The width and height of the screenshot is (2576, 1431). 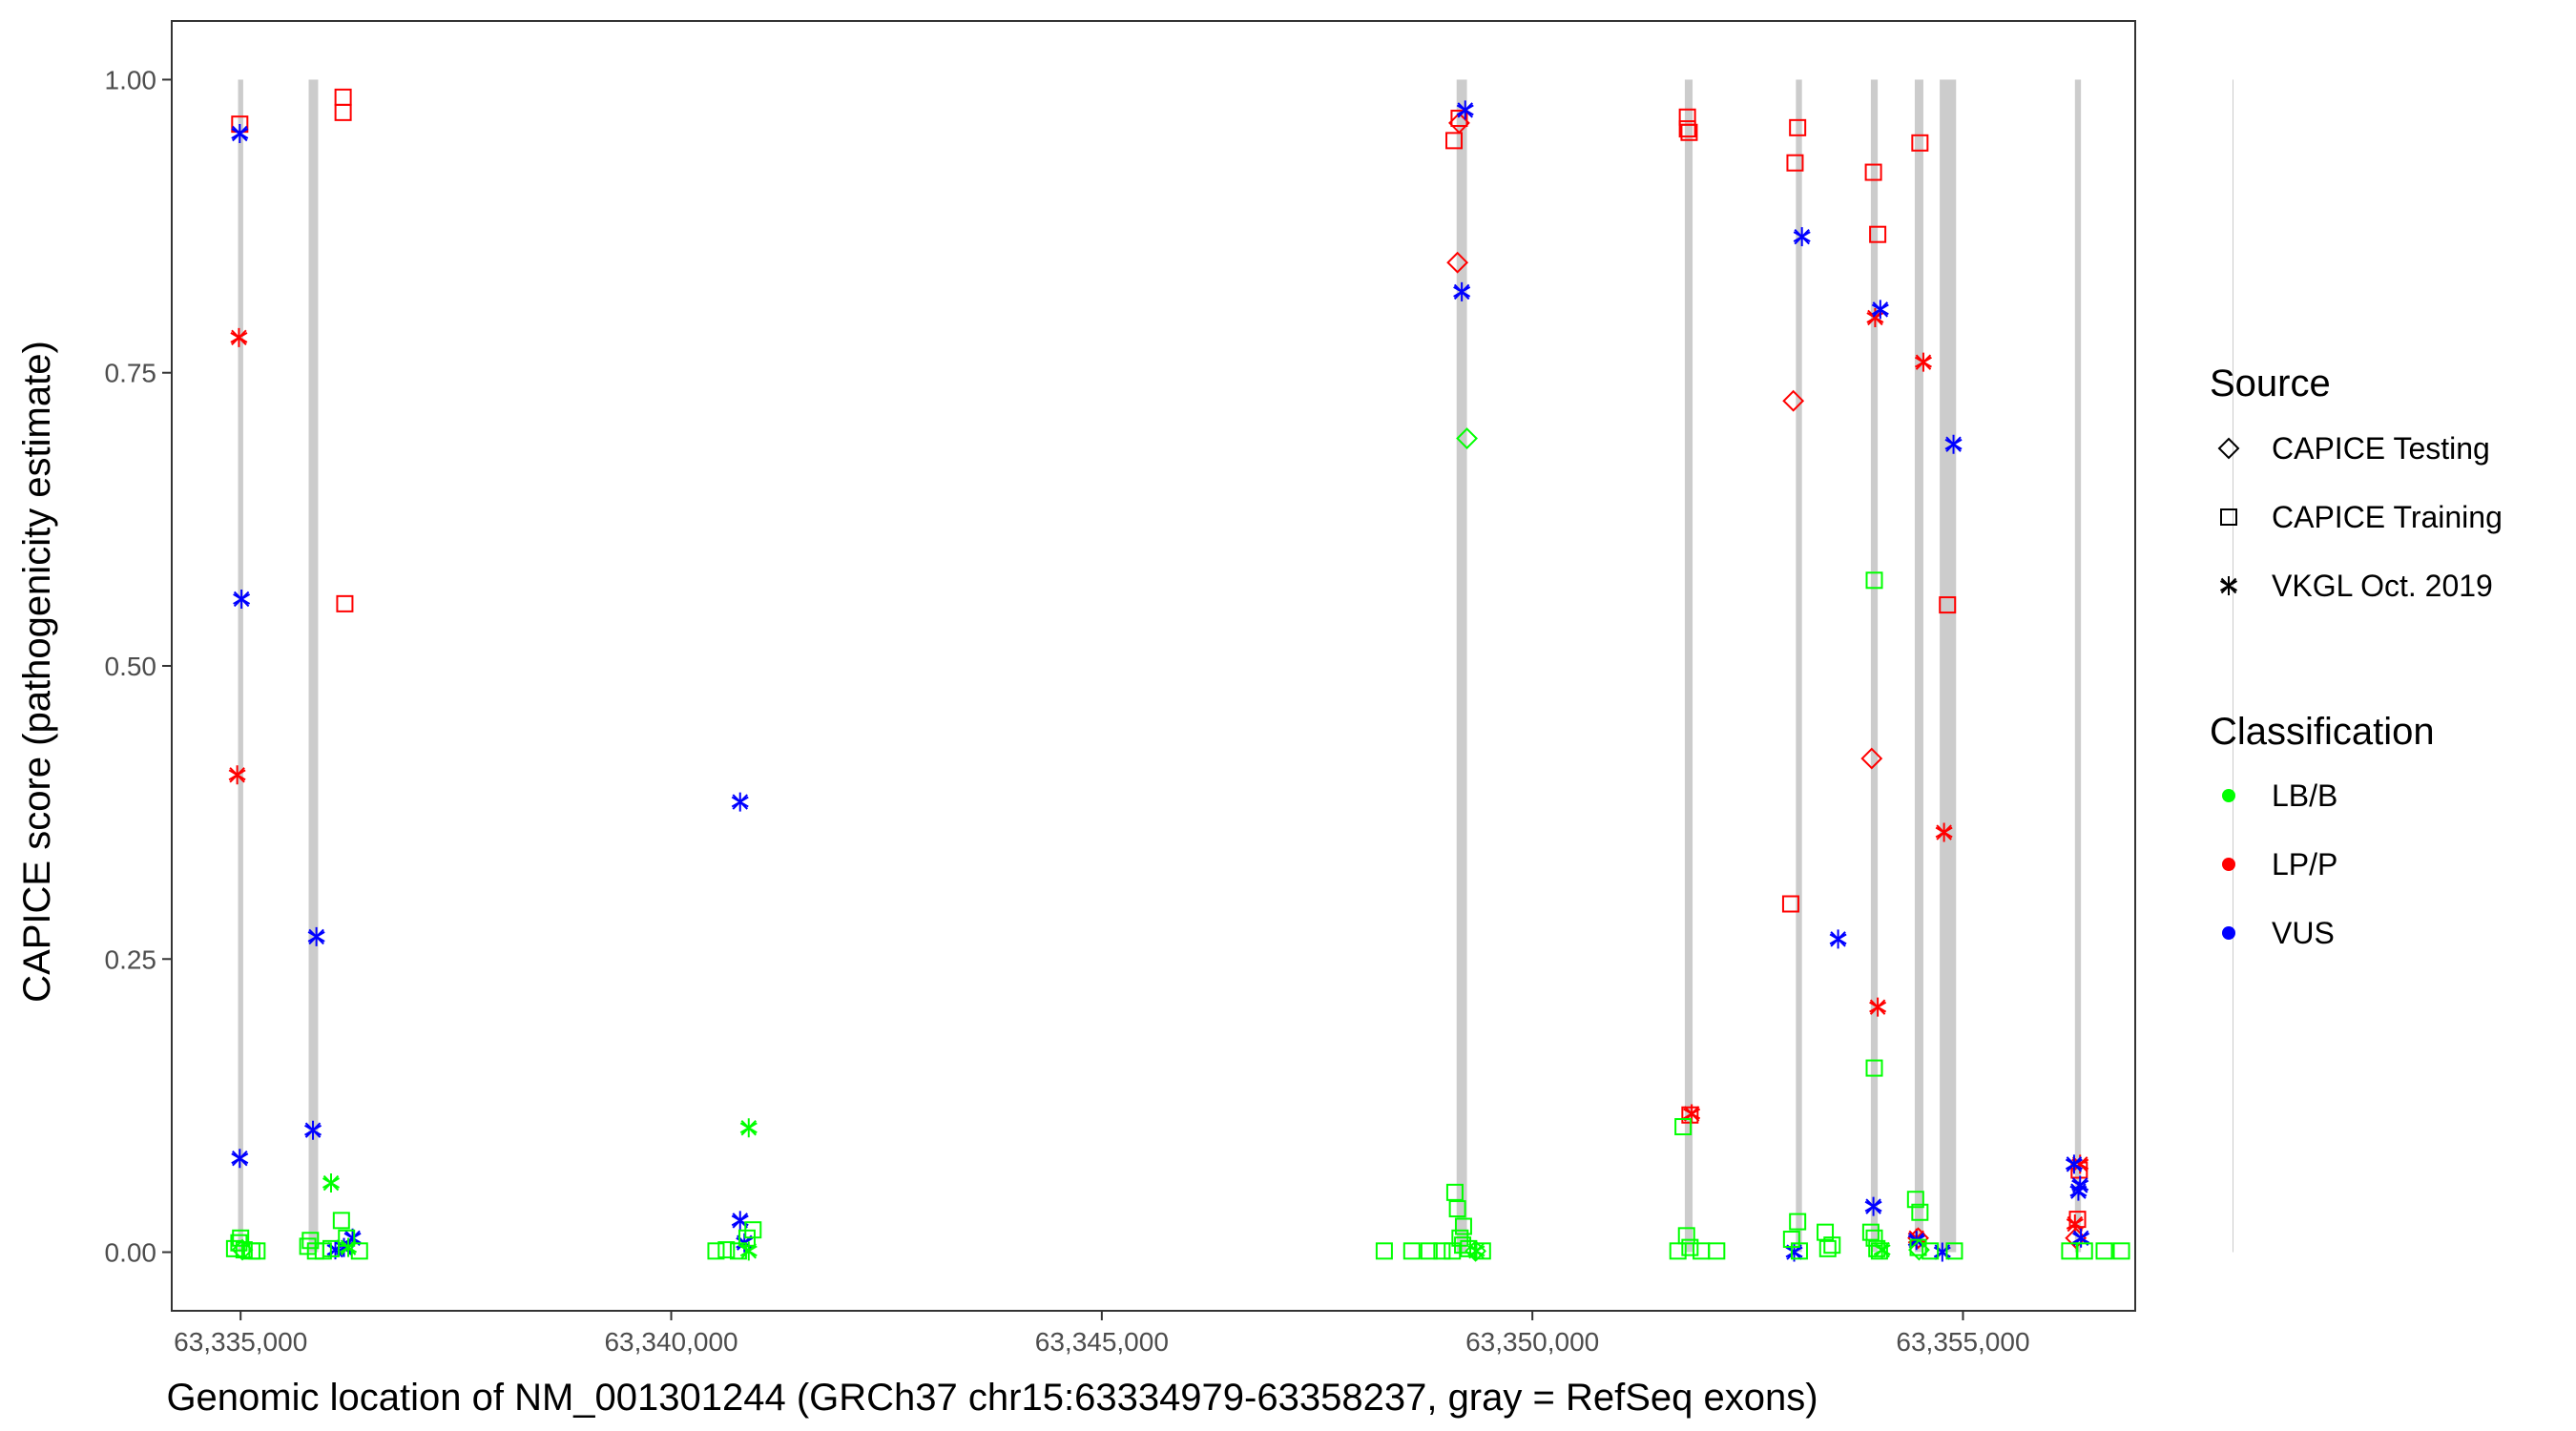 What do you see at coordinates (1532, 1342) in the screenshot?
I see `x-tick-label: 63,350,000` at bounding box center [1532, 1342].